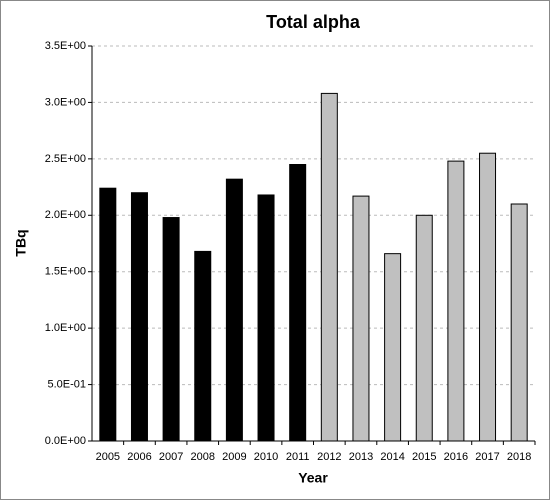 The image size is (550, 500). I want to click on x-tick-label: 2010, so click(266, 457).